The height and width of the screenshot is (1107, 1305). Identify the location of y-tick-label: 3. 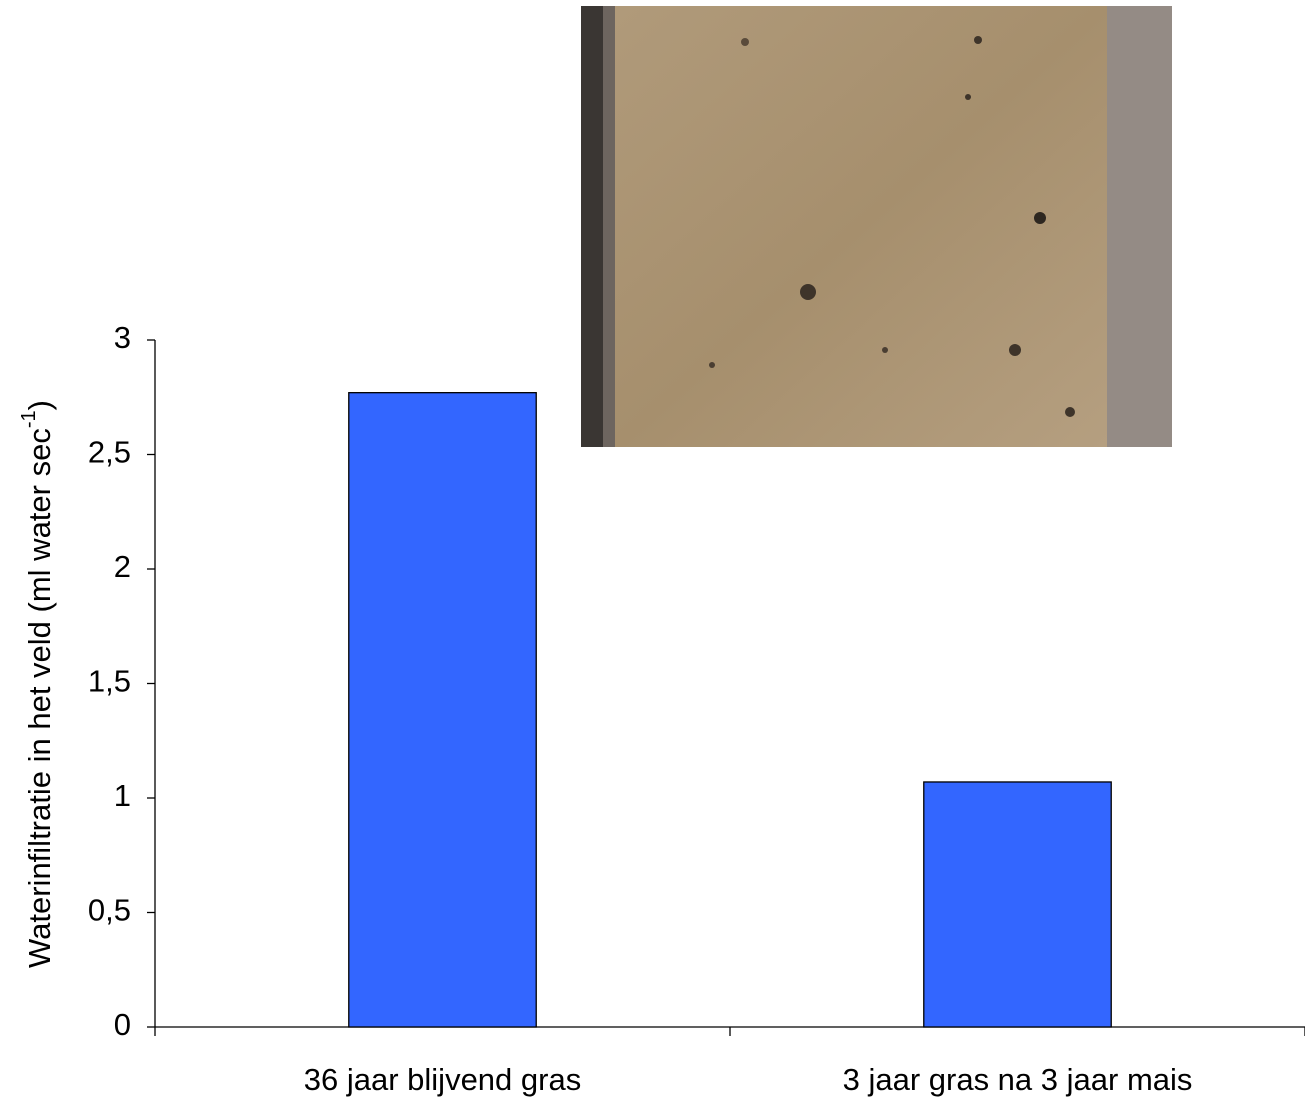
(122, 337).